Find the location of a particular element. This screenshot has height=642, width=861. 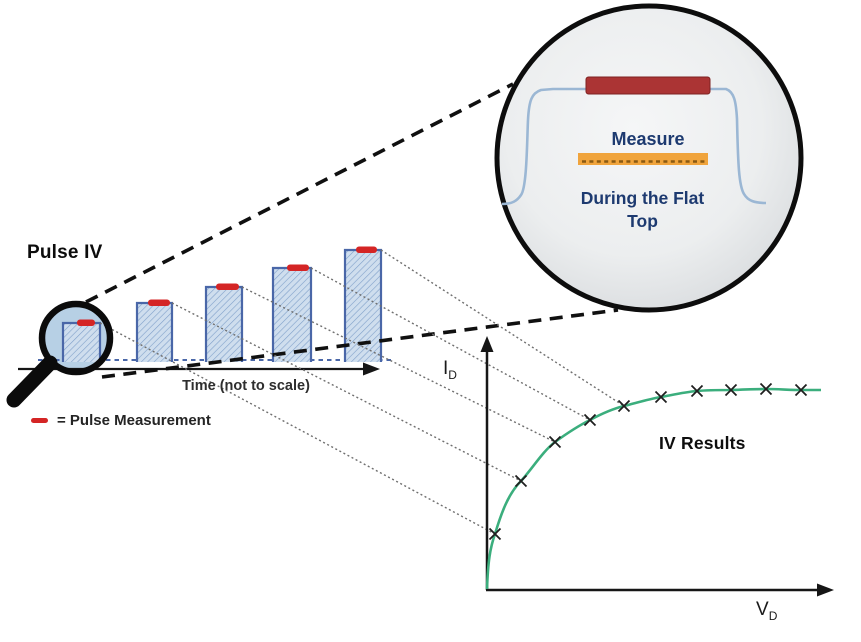

magnifier-ring is located at coordinates (76, 338).